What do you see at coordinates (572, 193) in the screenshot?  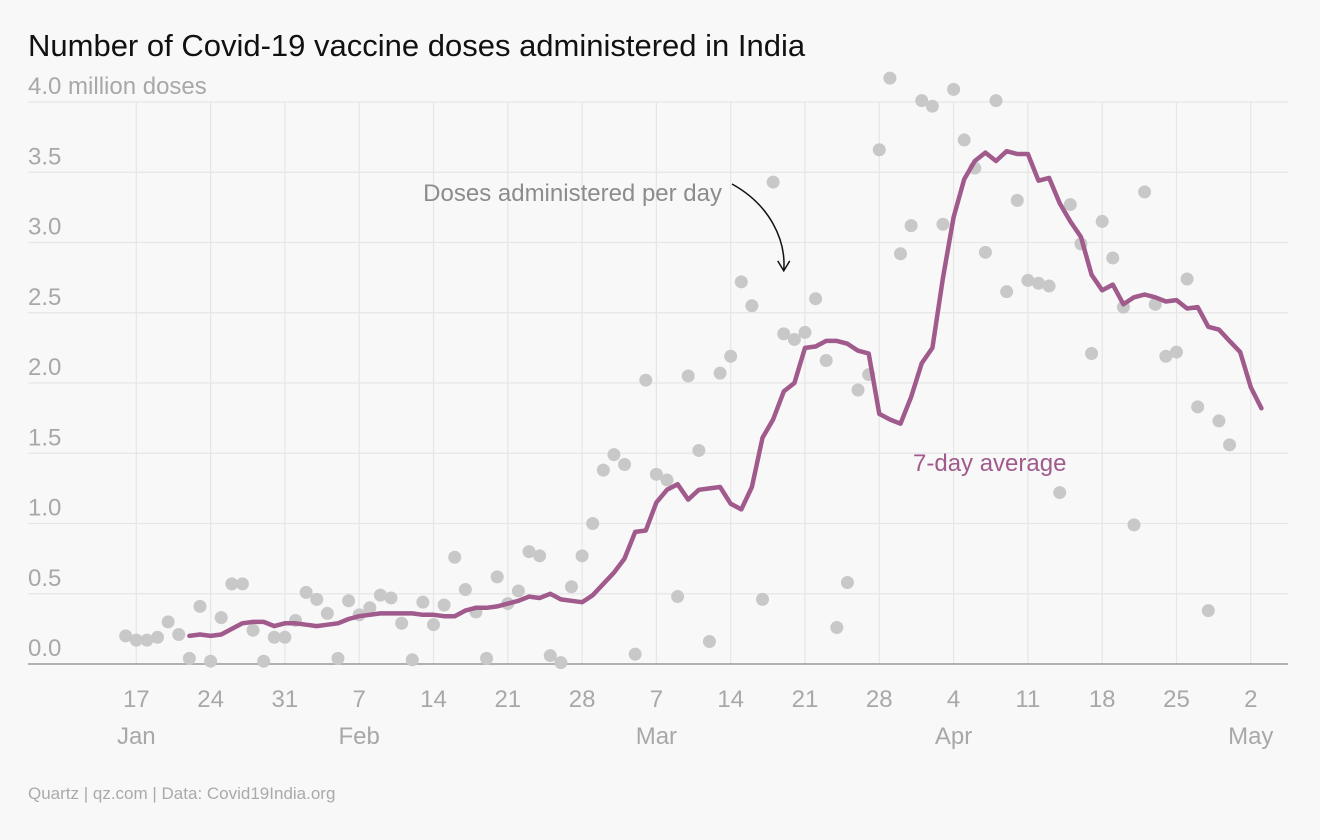 I see `annotation-daily-doses: Doses administered per day` at bounding box center [572, 193].